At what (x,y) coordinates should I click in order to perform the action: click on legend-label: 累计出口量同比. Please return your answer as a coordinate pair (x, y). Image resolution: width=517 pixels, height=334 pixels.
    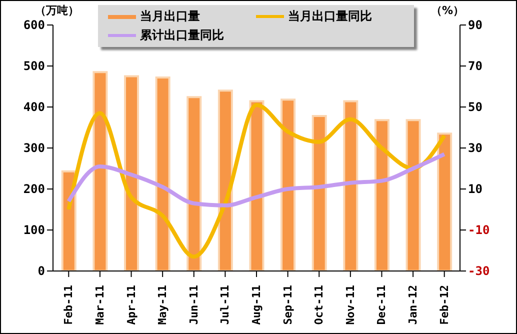
    Looking at the image, I should click on (182, 35).